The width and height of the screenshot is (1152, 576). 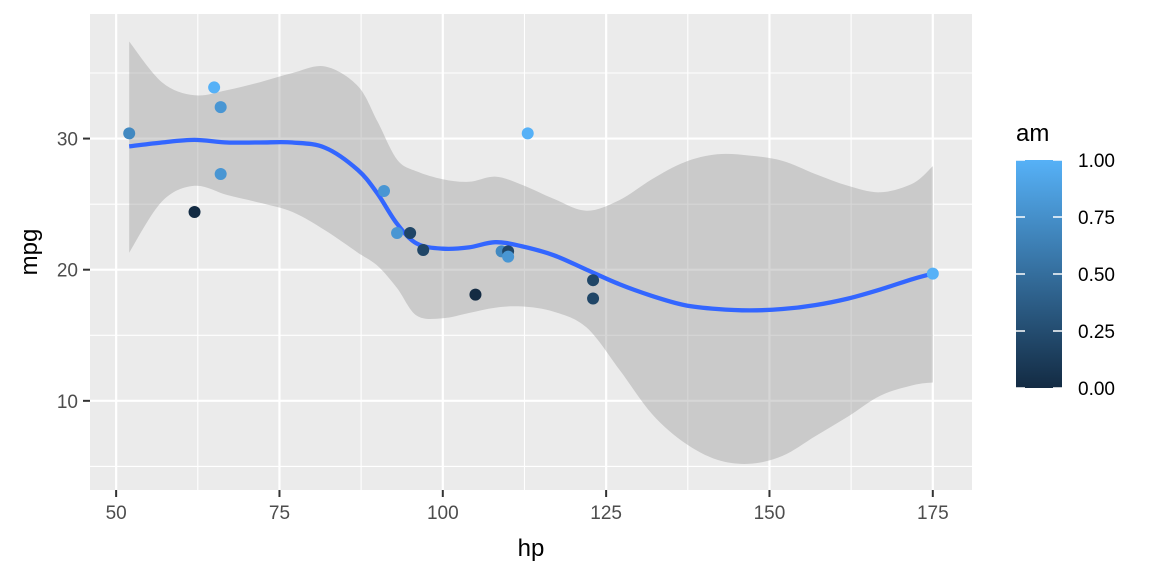 What do you see at coordinates (1065, 275) in the screenshot?
I see `legend-ticks: 0.00 0.25 0.50 0.75 1.00` at bounding box center [1065, 275].